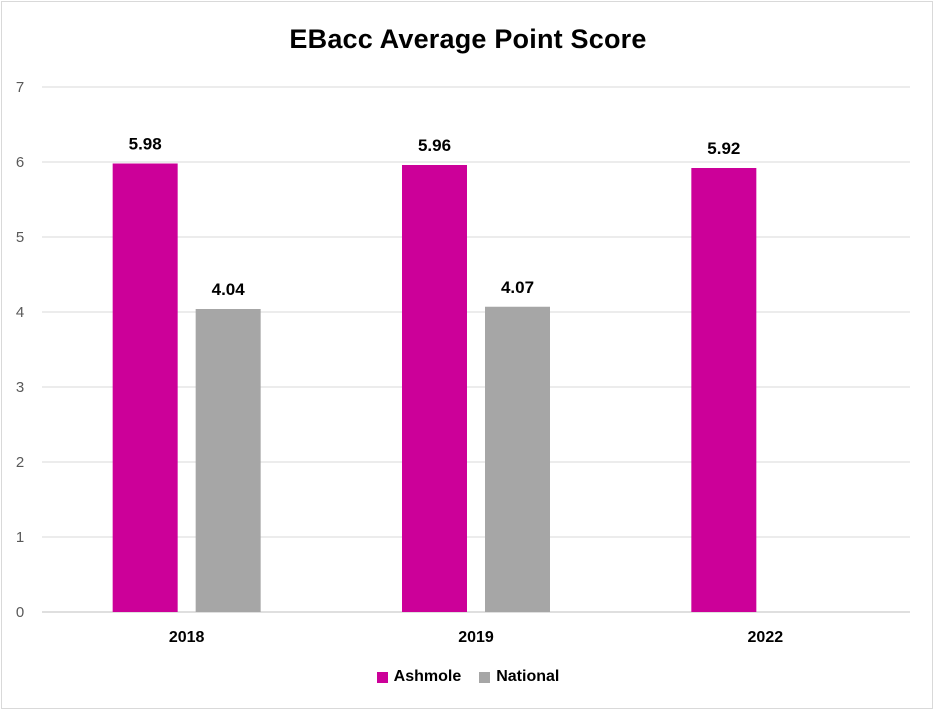 The width and height of the screenshot is (936, 712). What do you see at coordinates (187, 637) in the screenshot?
I see `x-tick-label: 2018` at bounding box center [187, 637].